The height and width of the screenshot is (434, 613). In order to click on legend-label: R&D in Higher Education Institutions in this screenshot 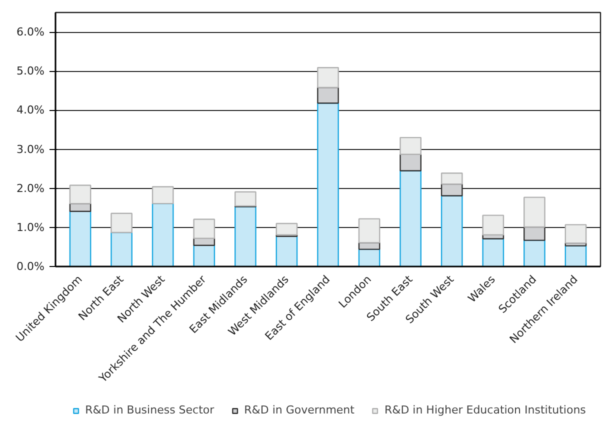, I will do `click(485, 410)`.